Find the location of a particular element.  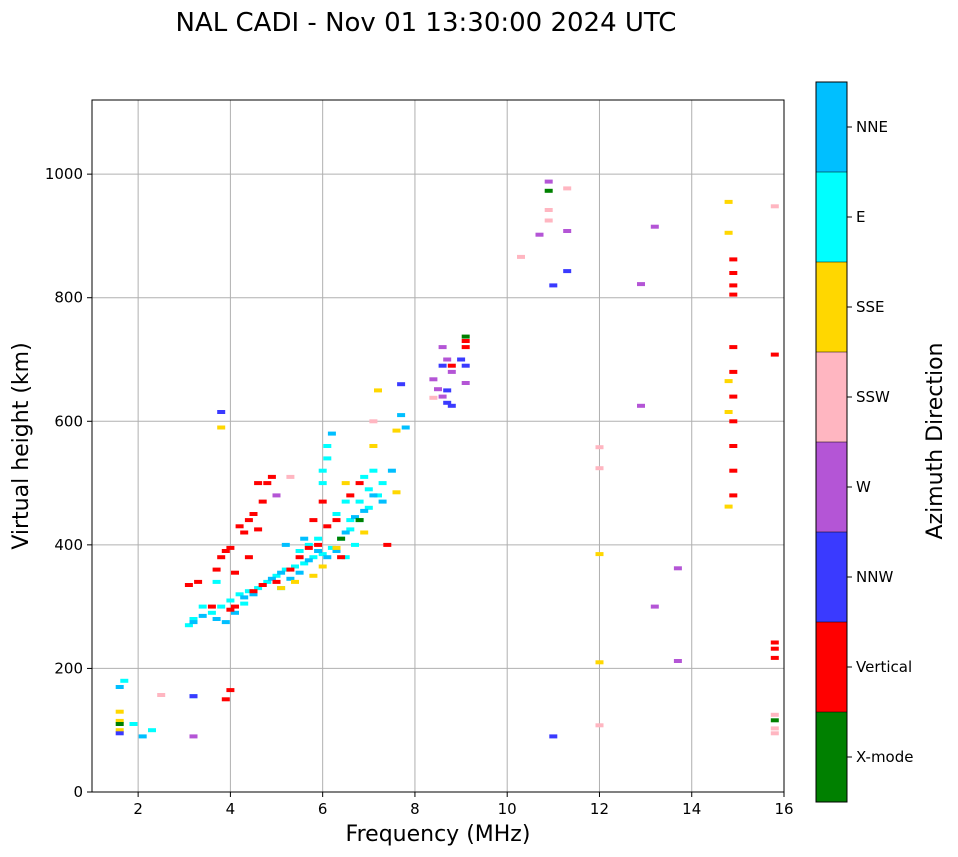

series-e is located at coordinates (253, 588).